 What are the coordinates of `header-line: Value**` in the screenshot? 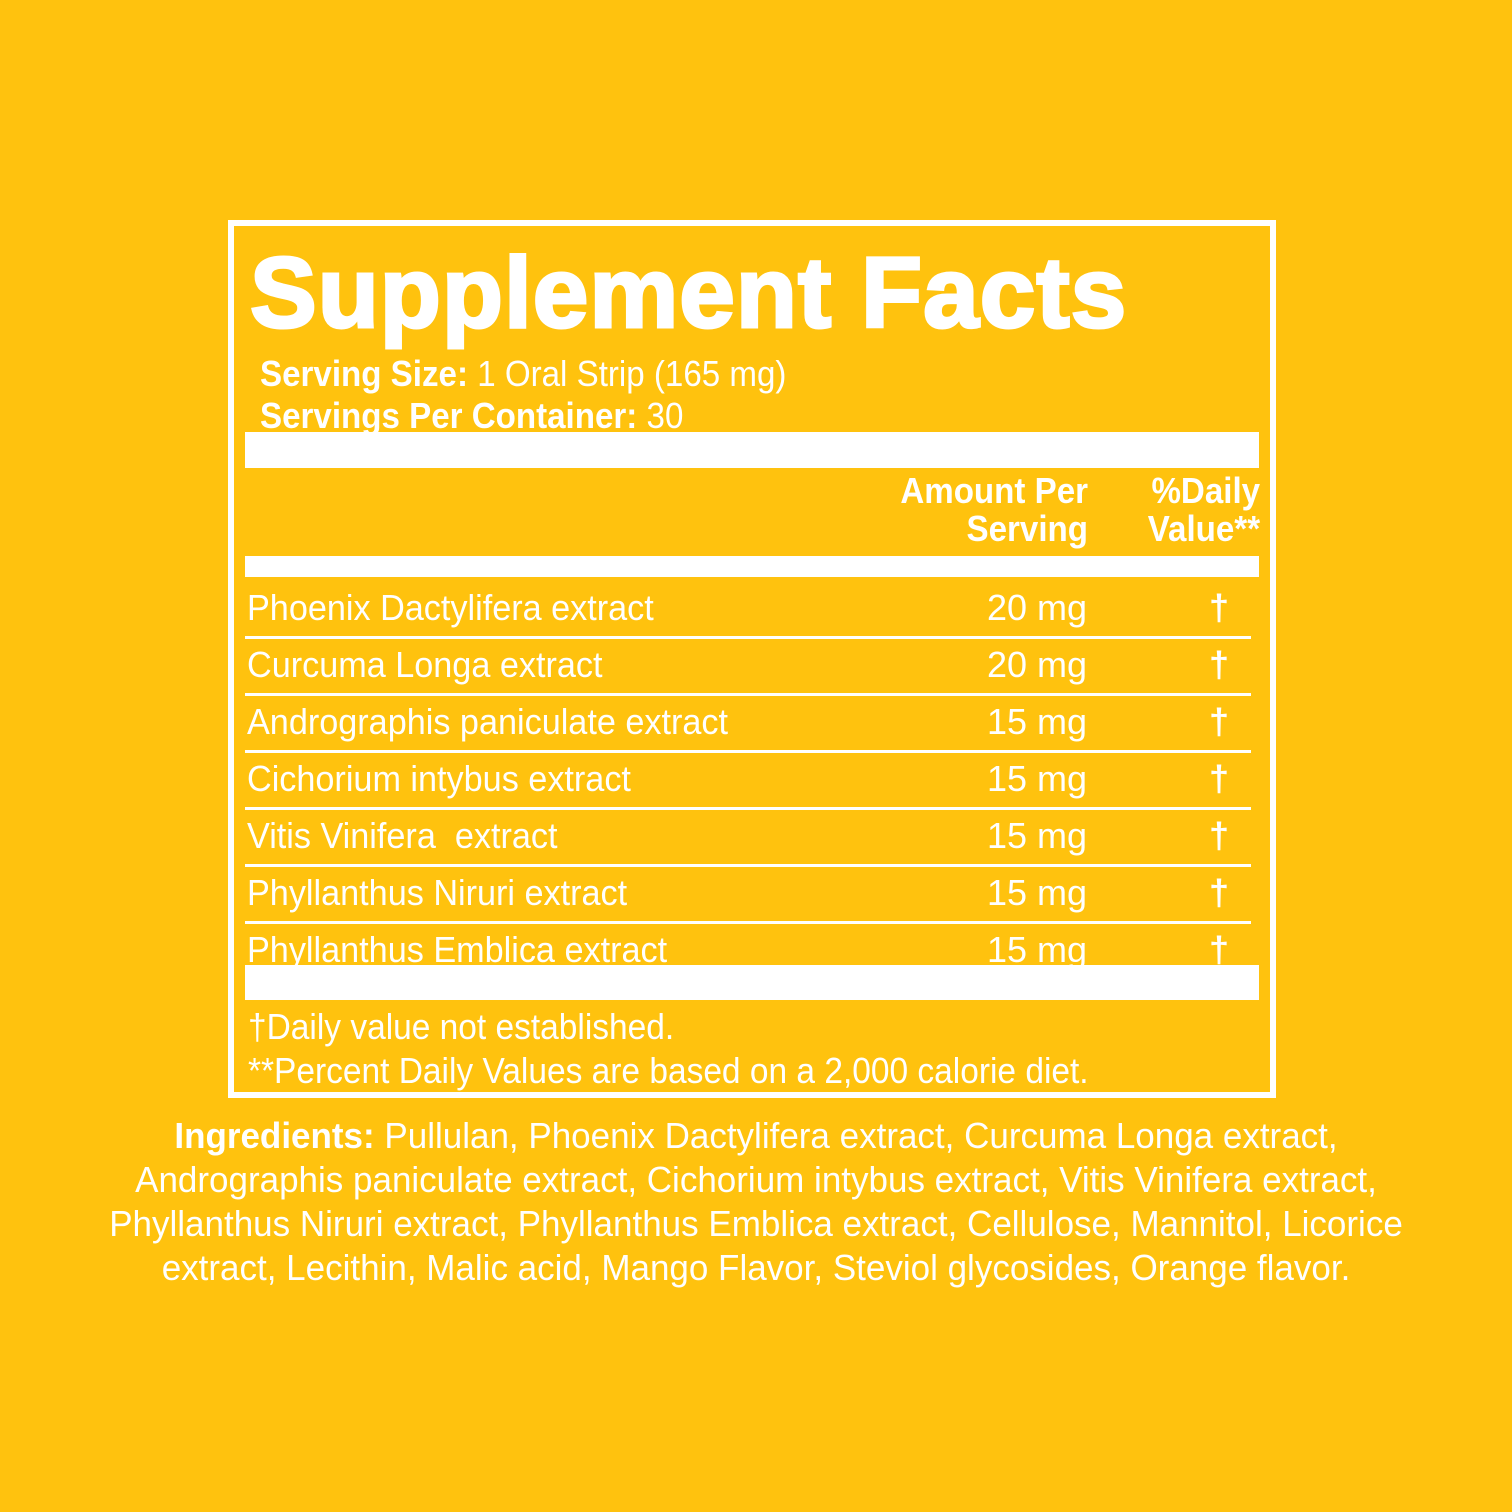 It's located at (1203, 528).